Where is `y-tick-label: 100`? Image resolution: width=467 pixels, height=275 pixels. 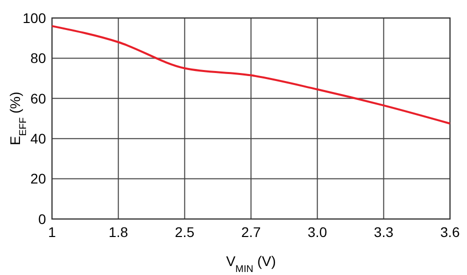
y-tick-label: 100 is located at coordinates (34, 18).